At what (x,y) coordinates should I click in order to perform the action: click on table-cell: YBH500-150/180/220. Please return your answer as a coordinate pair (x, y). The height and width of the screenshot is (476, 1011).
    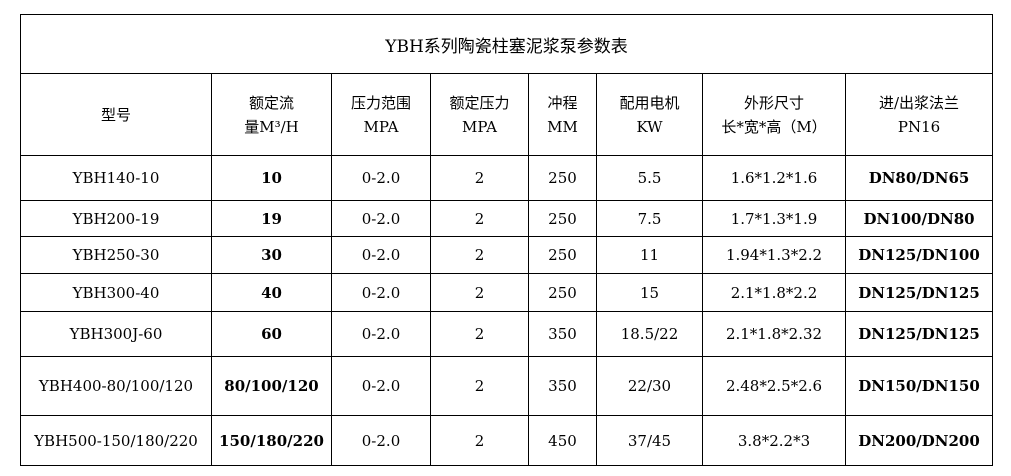
    Looking at the image, I should click on (116, 440).